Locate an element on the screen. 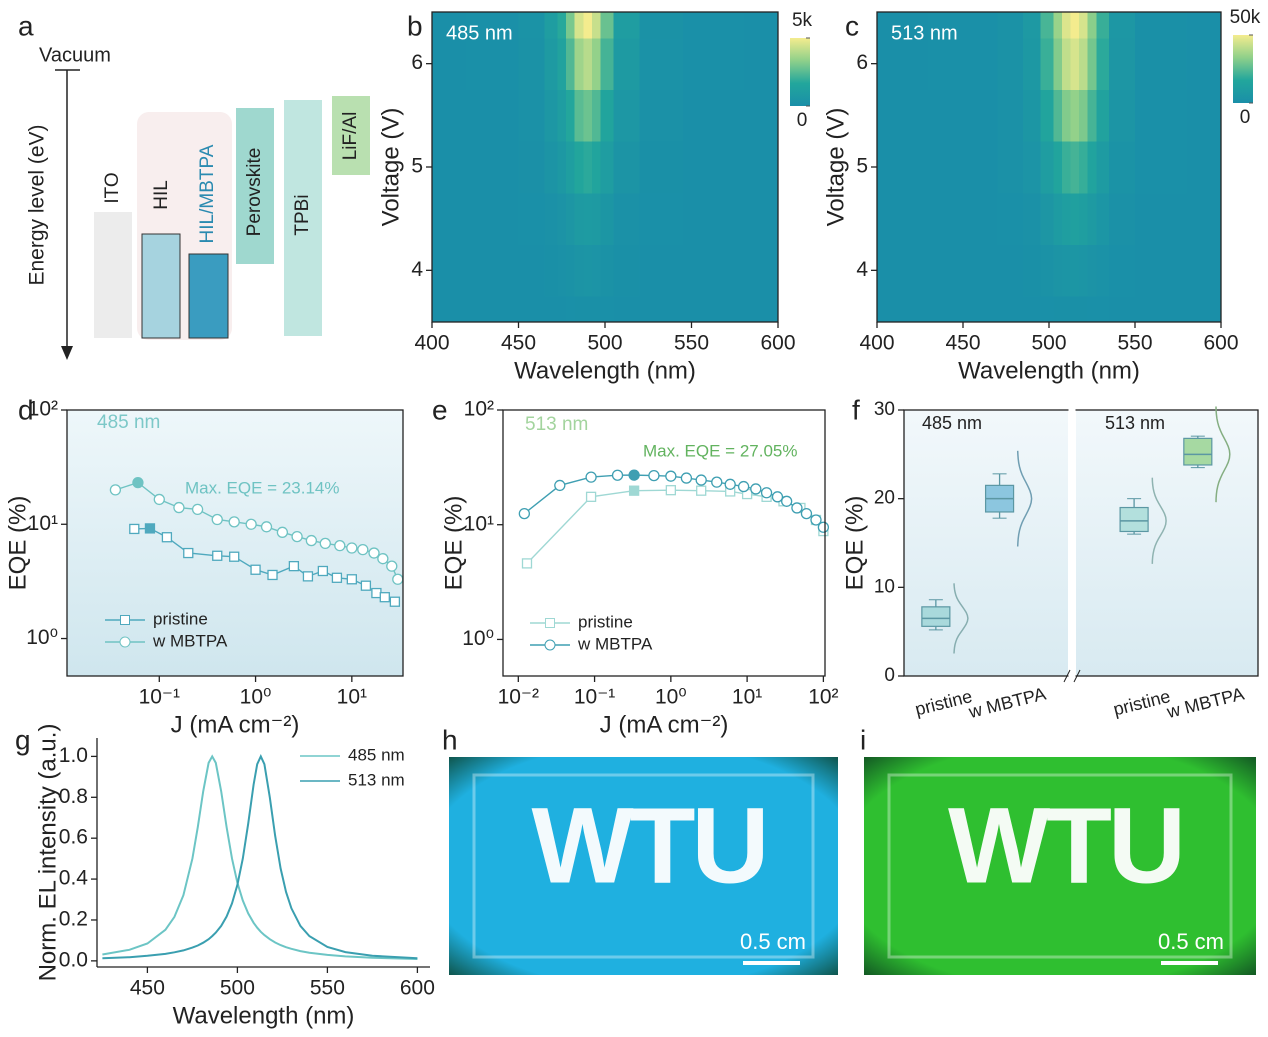 The height and width of the screenshot is (1037, 1268). substrate-edge is located at coordinates (643, 866).